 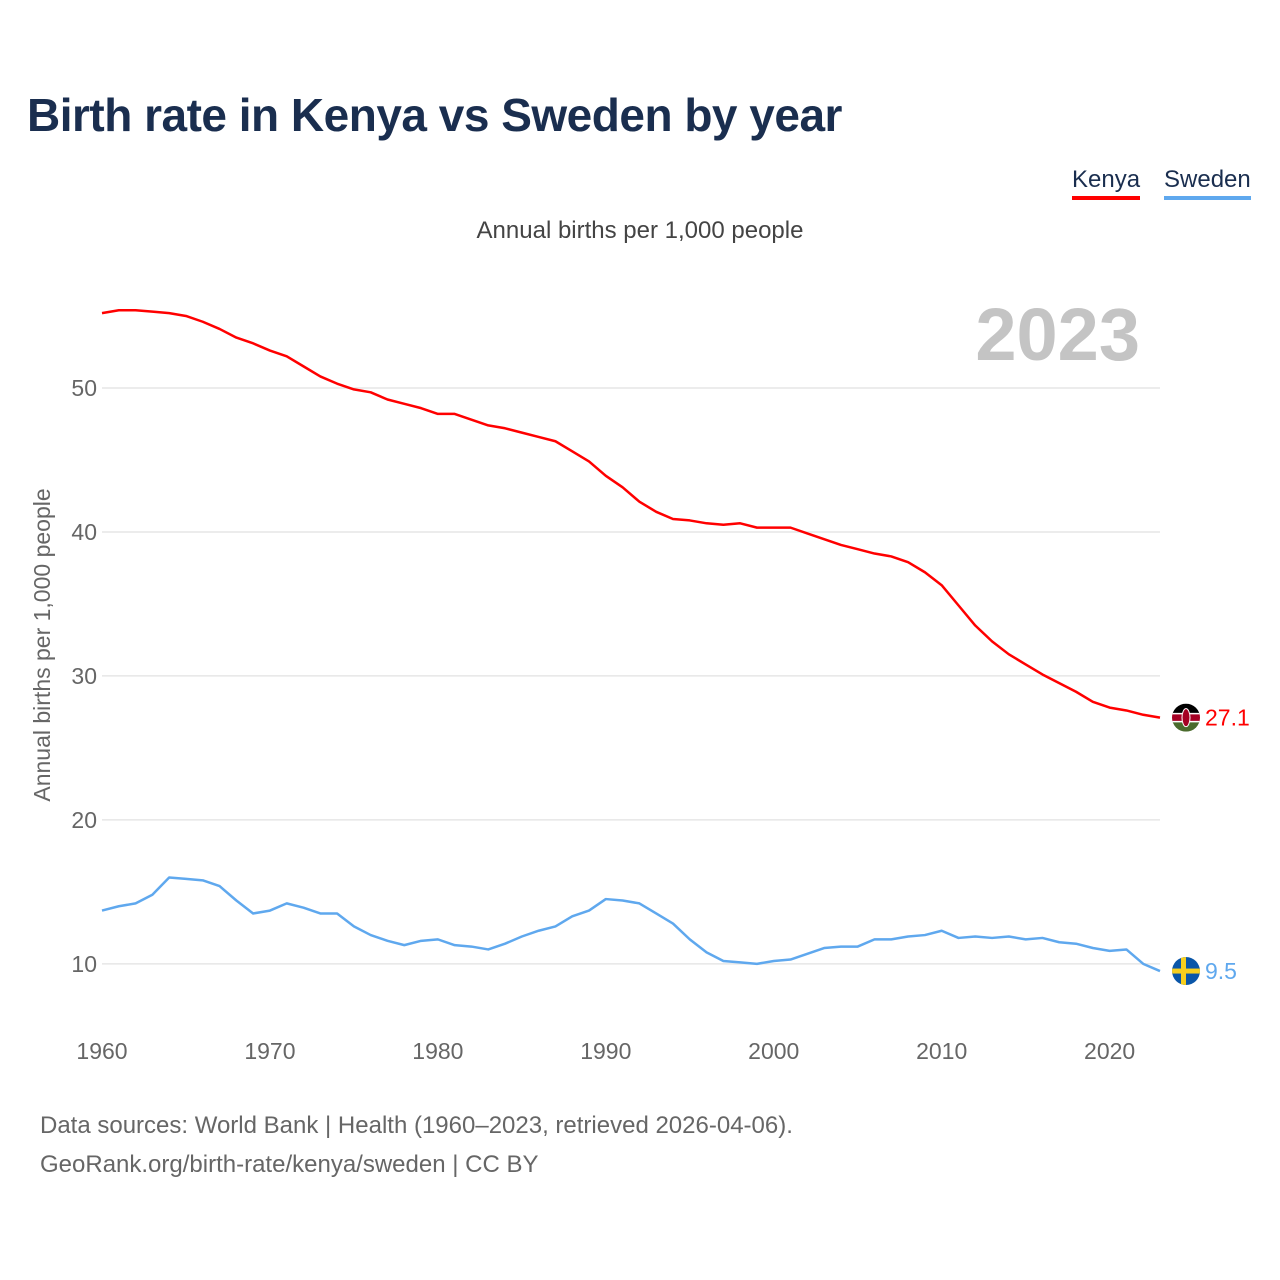 What do you see at coordinates (84, 820) in the screenshot?
I see `y-tick-label: 20` at bounding box center [84, 820].